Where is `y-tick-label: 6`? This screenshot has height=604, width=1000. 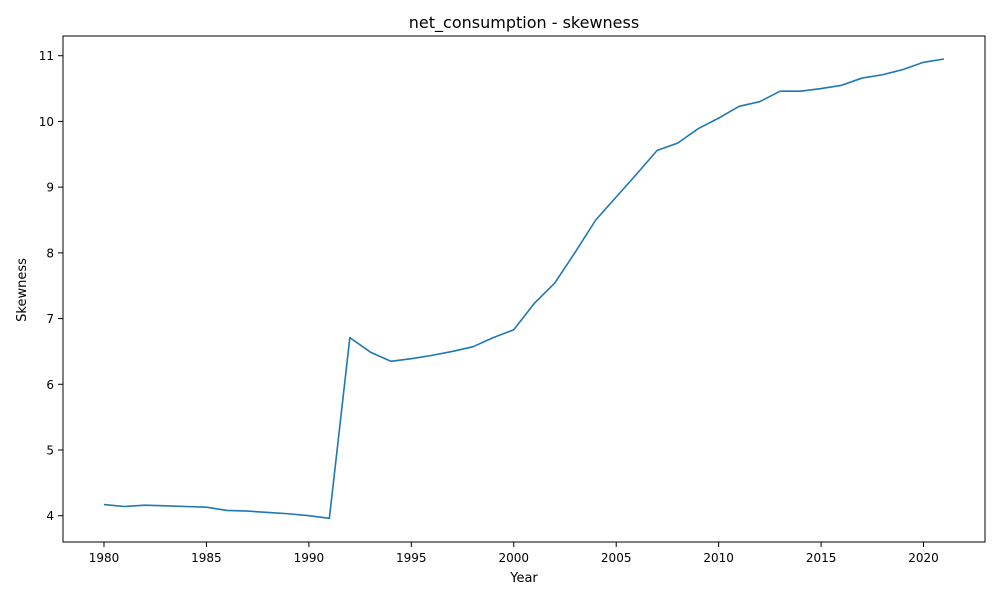
y-tick-label: 6 is located at coordinates (50, 385).